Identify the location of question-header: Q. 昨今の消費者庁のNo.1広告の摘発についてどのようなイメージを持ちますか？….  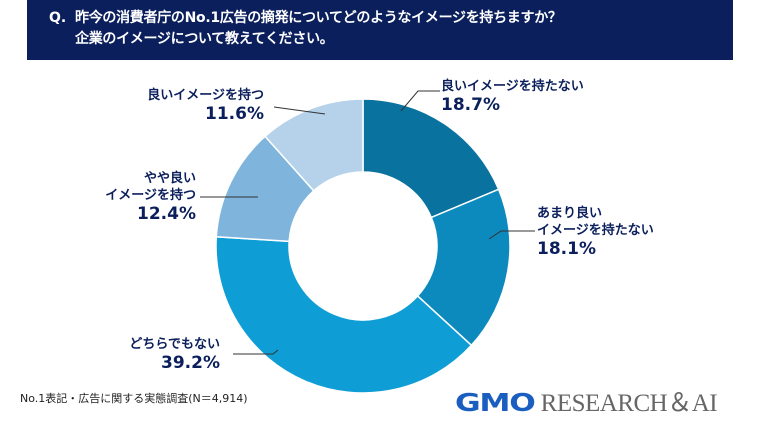
(380, 30).